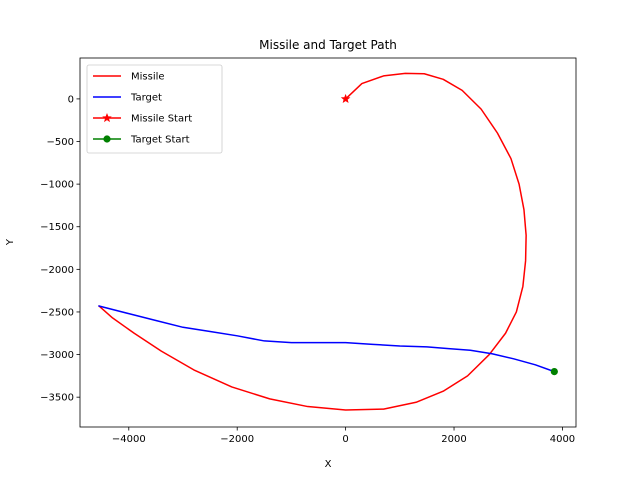 This screenshot has height=484, width=640. What do you see at coordinates (107, 117) in the screenshot?
I see `legend-marker-missile-start` at bounding box center [107, 117].